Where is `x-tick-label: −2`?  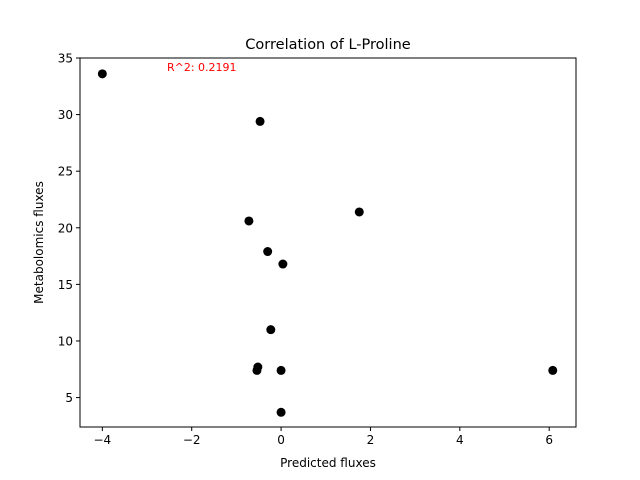 x-tick-label: −2 is located at coordinates (192, 440).